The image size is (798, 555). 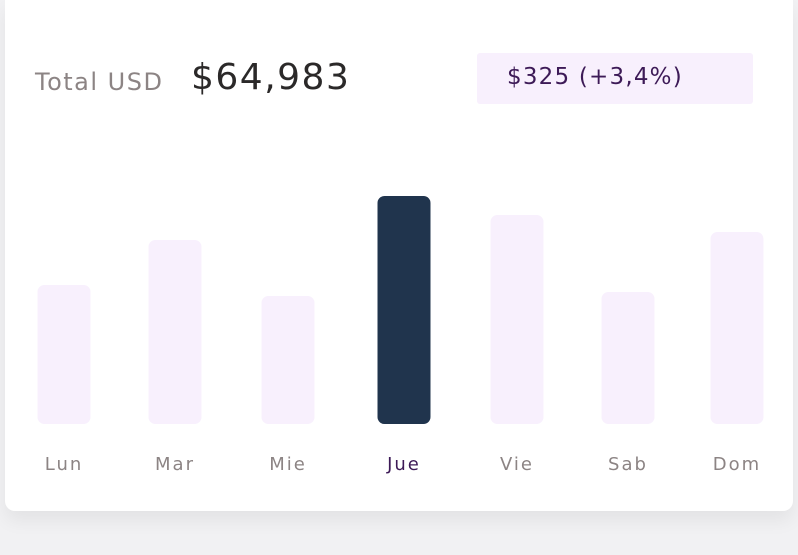 I want to click on x-tick-label-dom: Dom, so click(x=737, y=464).